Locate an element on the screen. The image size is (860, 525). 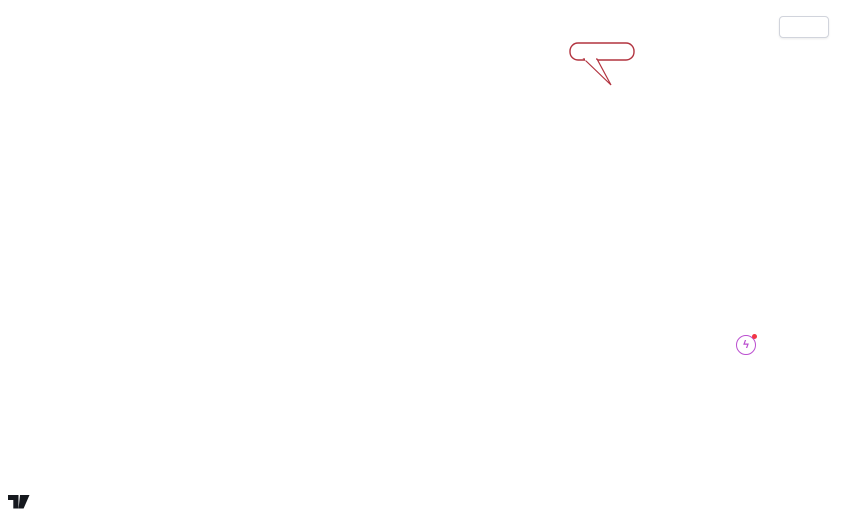
rsi-legend is located at coordinates (17, 361).